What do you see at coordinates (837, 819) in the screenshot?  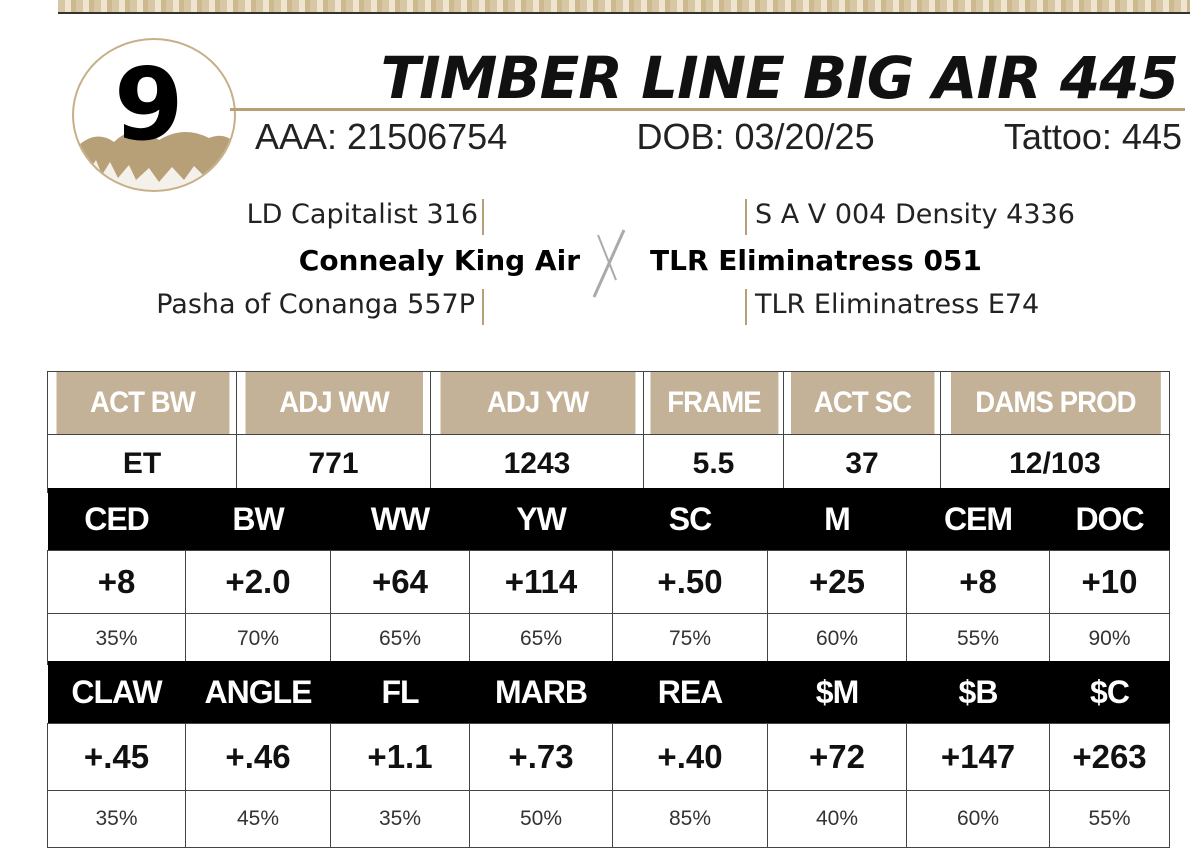 I see `epd-accuracy: 40%` at bounding box center [837, 819].